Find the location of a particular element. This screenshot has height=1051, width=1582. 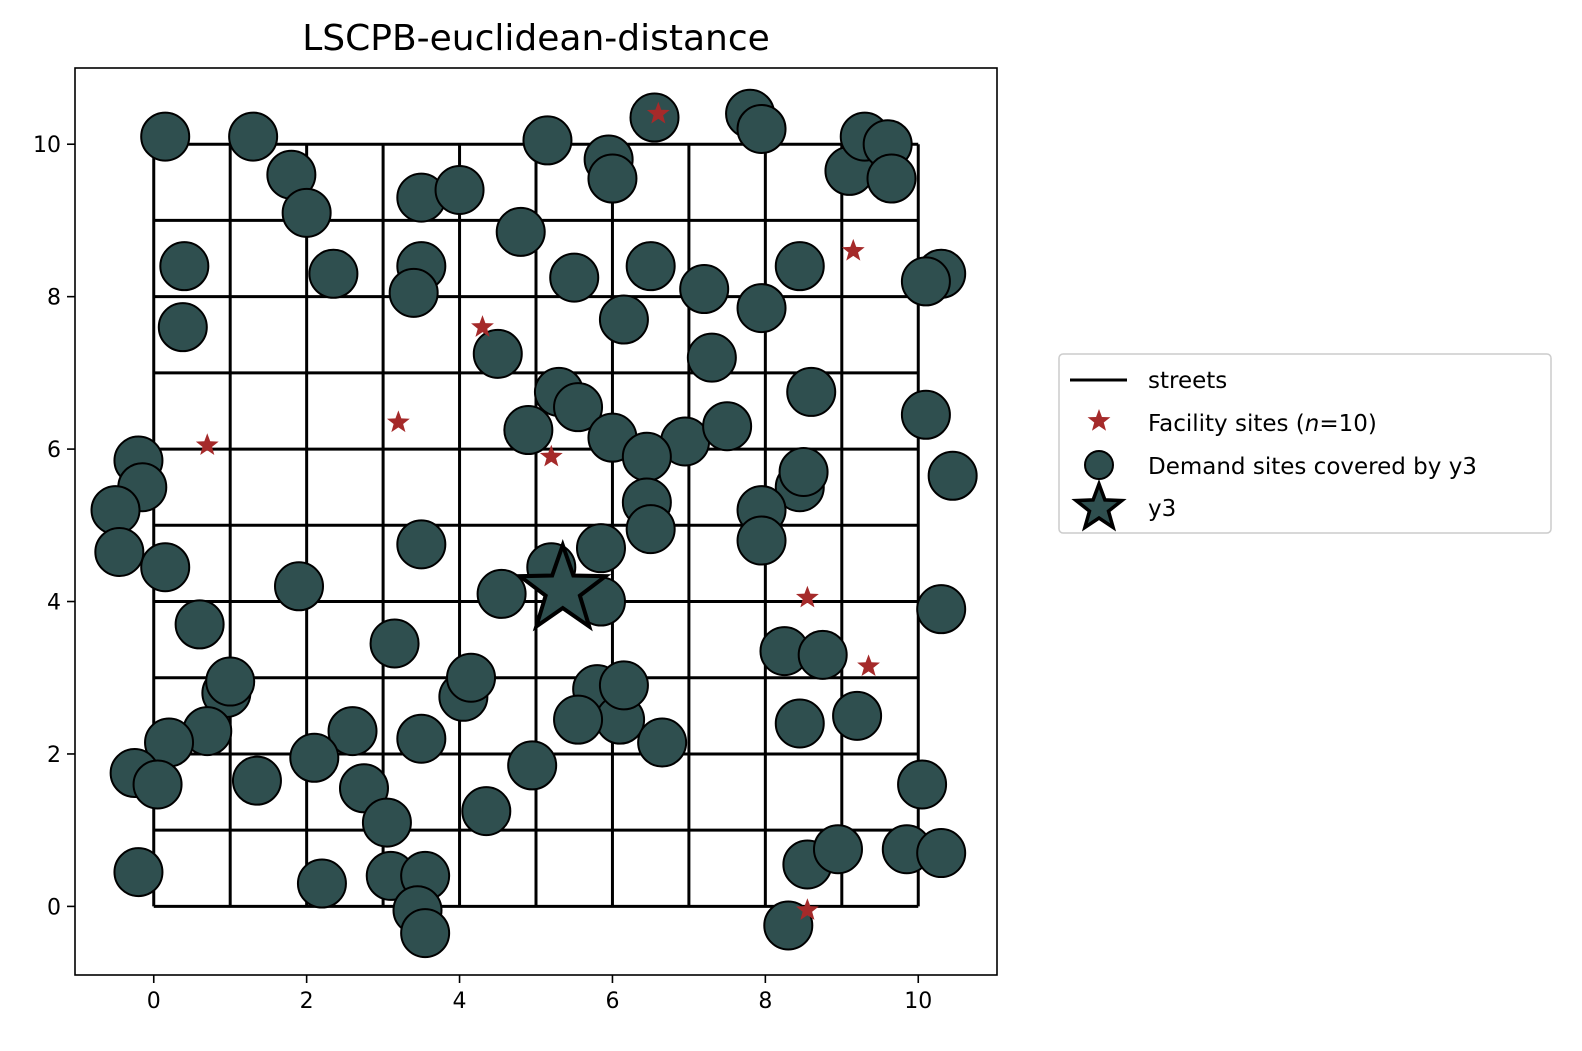

y-tick-label: 8 is located at coordinates (54, 298).